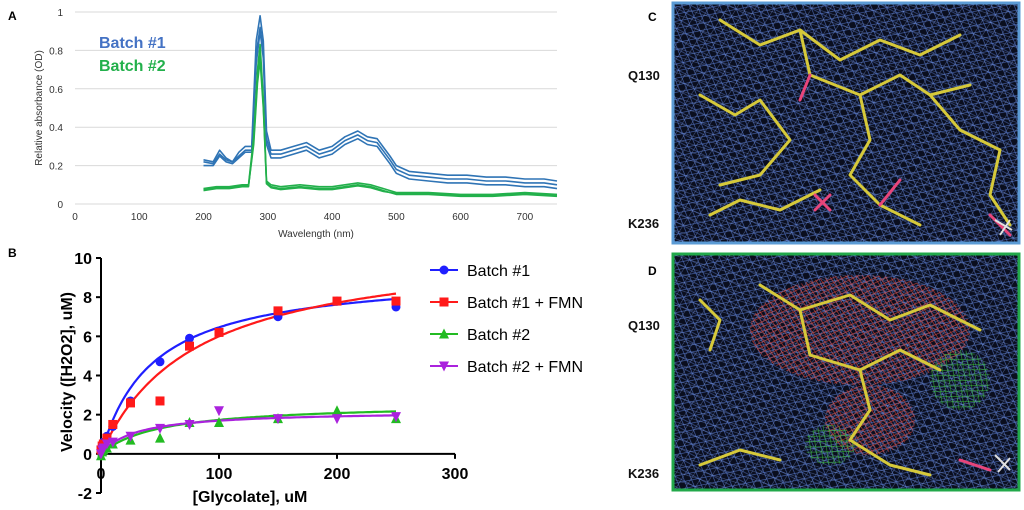 The height and width of the screenshot is (510, 1024). What do you see at coordinates (525, 303) in the screenshot?
I see `legend-label-series-2: Batch #1 + FMN` at bounding box center [525, 303].